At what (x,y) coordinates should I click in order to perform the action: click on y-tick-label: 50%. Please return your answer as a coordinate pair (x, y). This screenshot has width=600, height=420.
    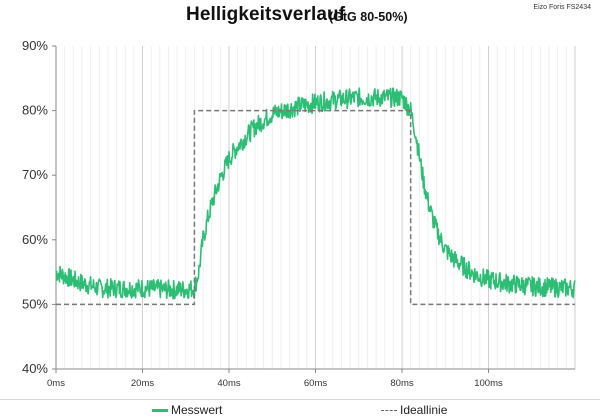
    Looking at the image, I should click on (35, 303).